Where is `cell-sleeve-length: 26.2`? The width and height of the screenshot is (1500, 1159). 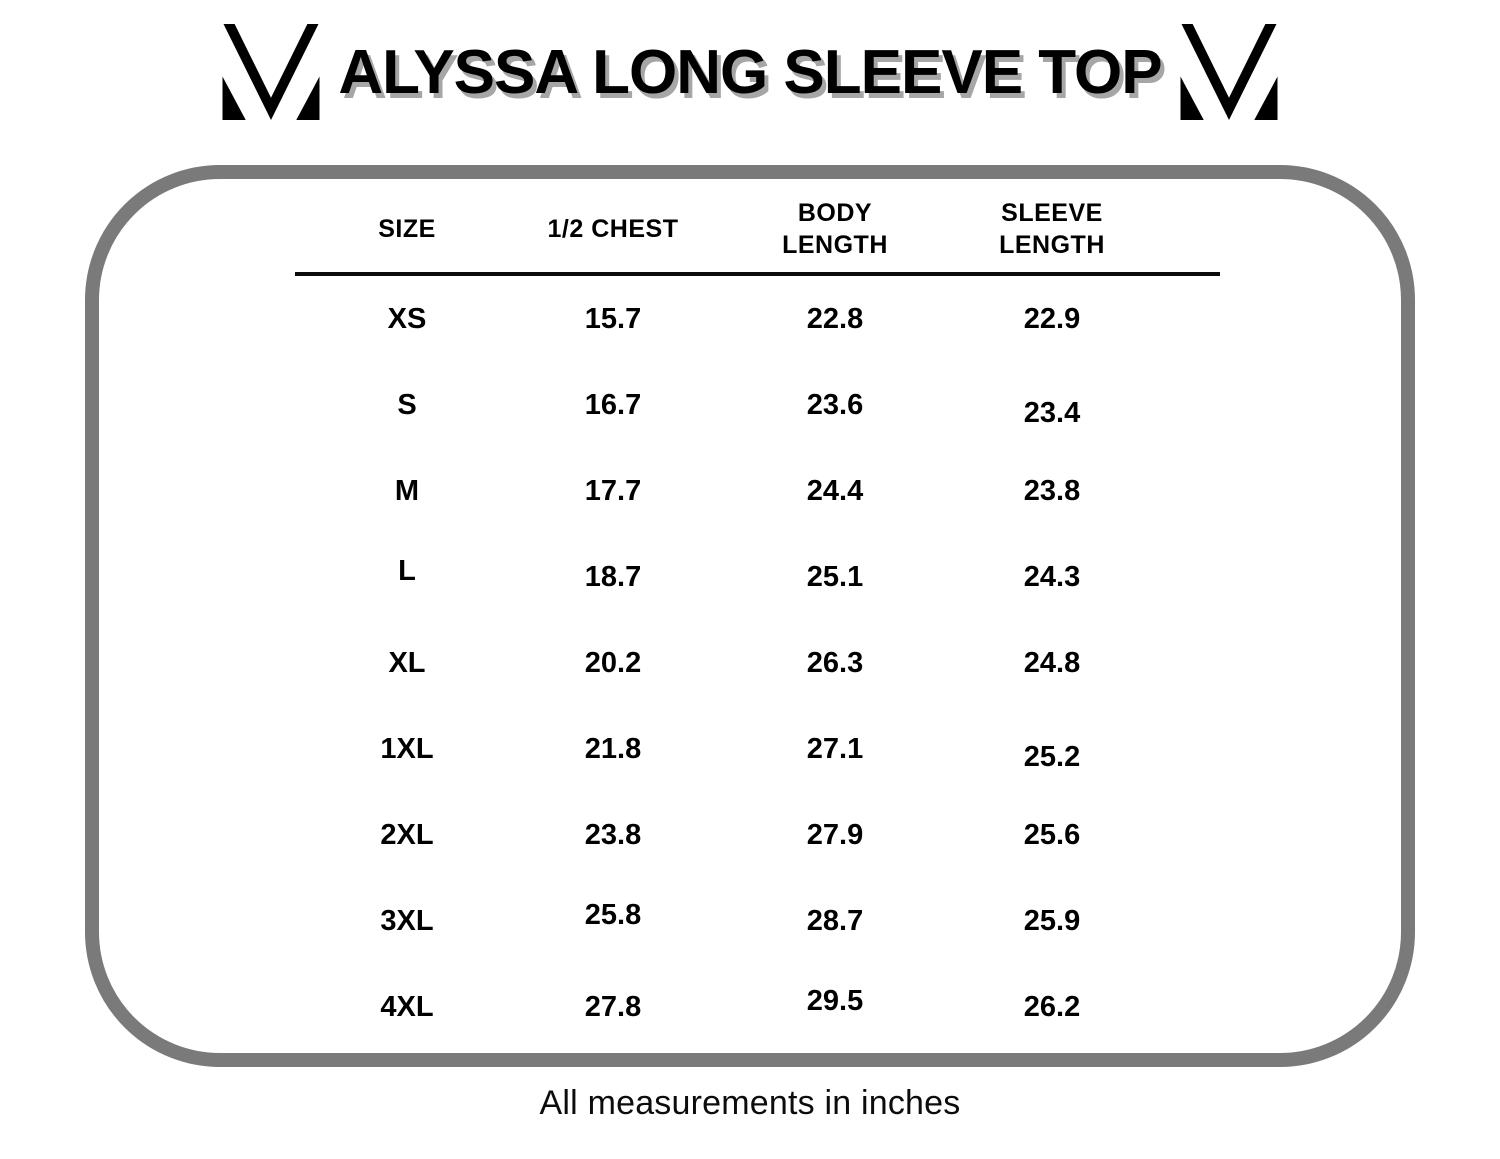 cell-sleeve-length: 26.2 is located at coordinates (1052, 1006).